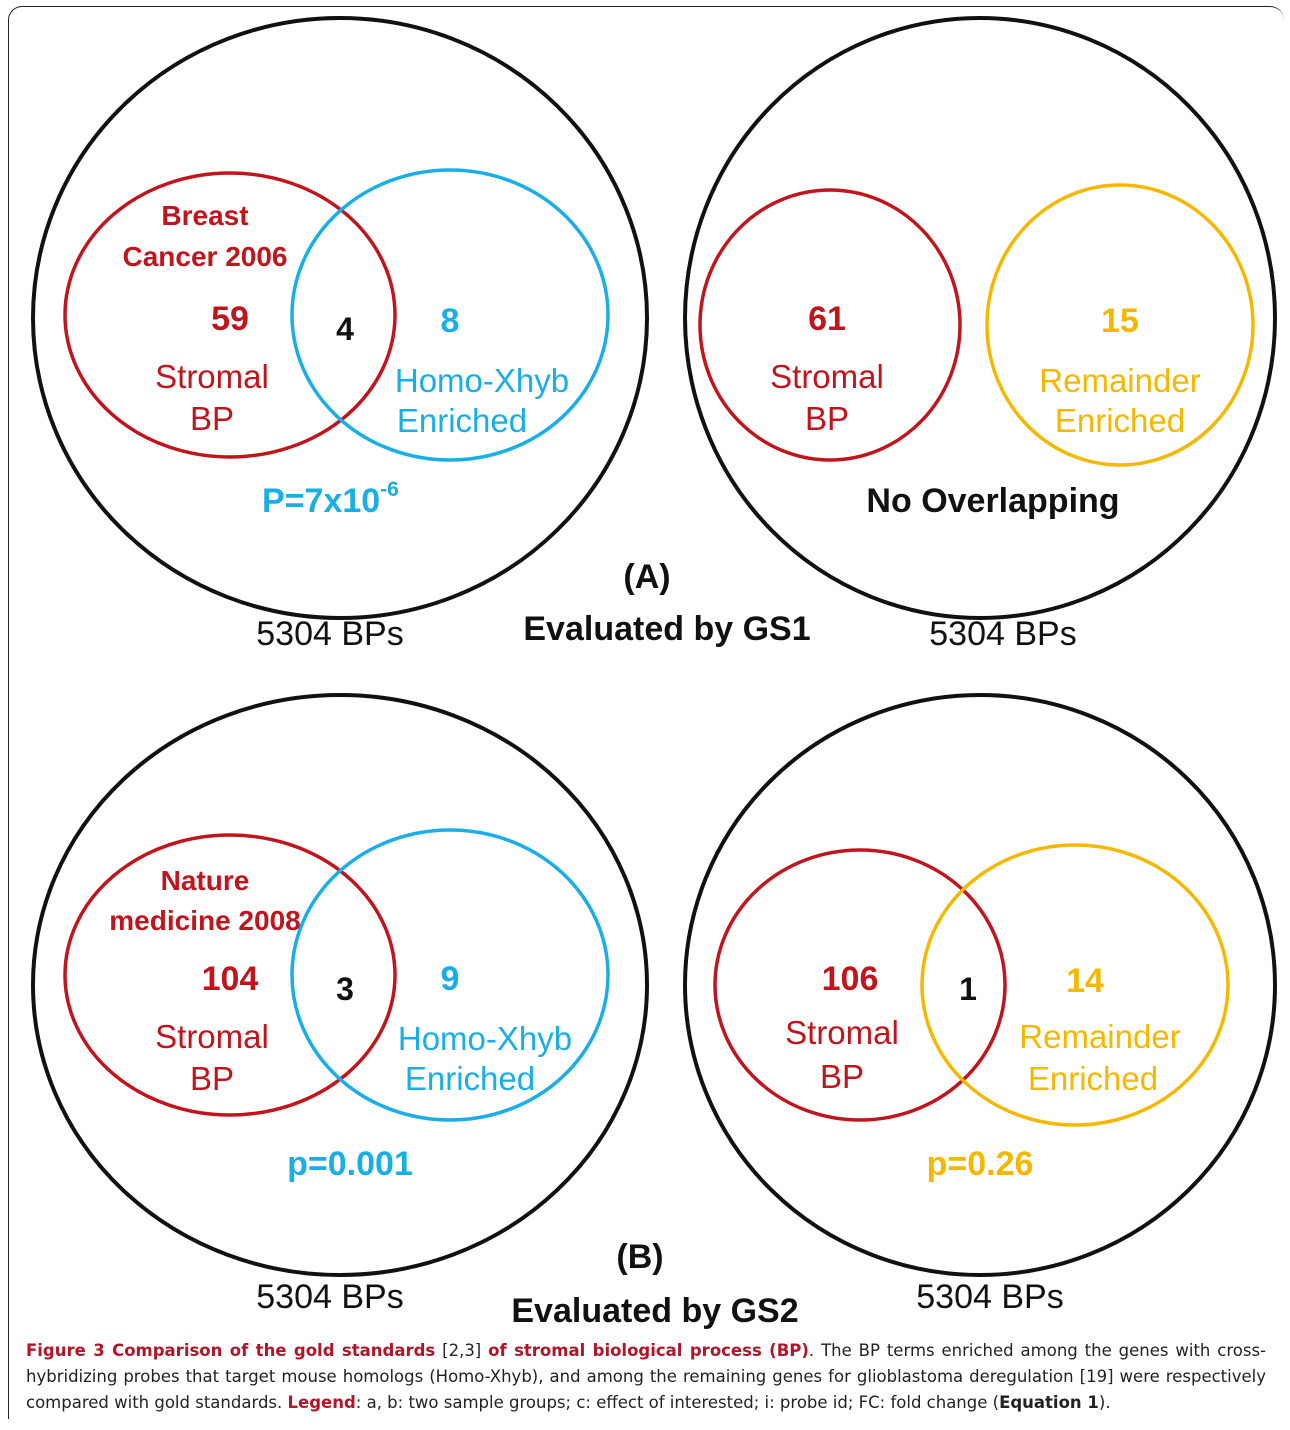  I want to click on stromal-count: 61, so click(827, 319).